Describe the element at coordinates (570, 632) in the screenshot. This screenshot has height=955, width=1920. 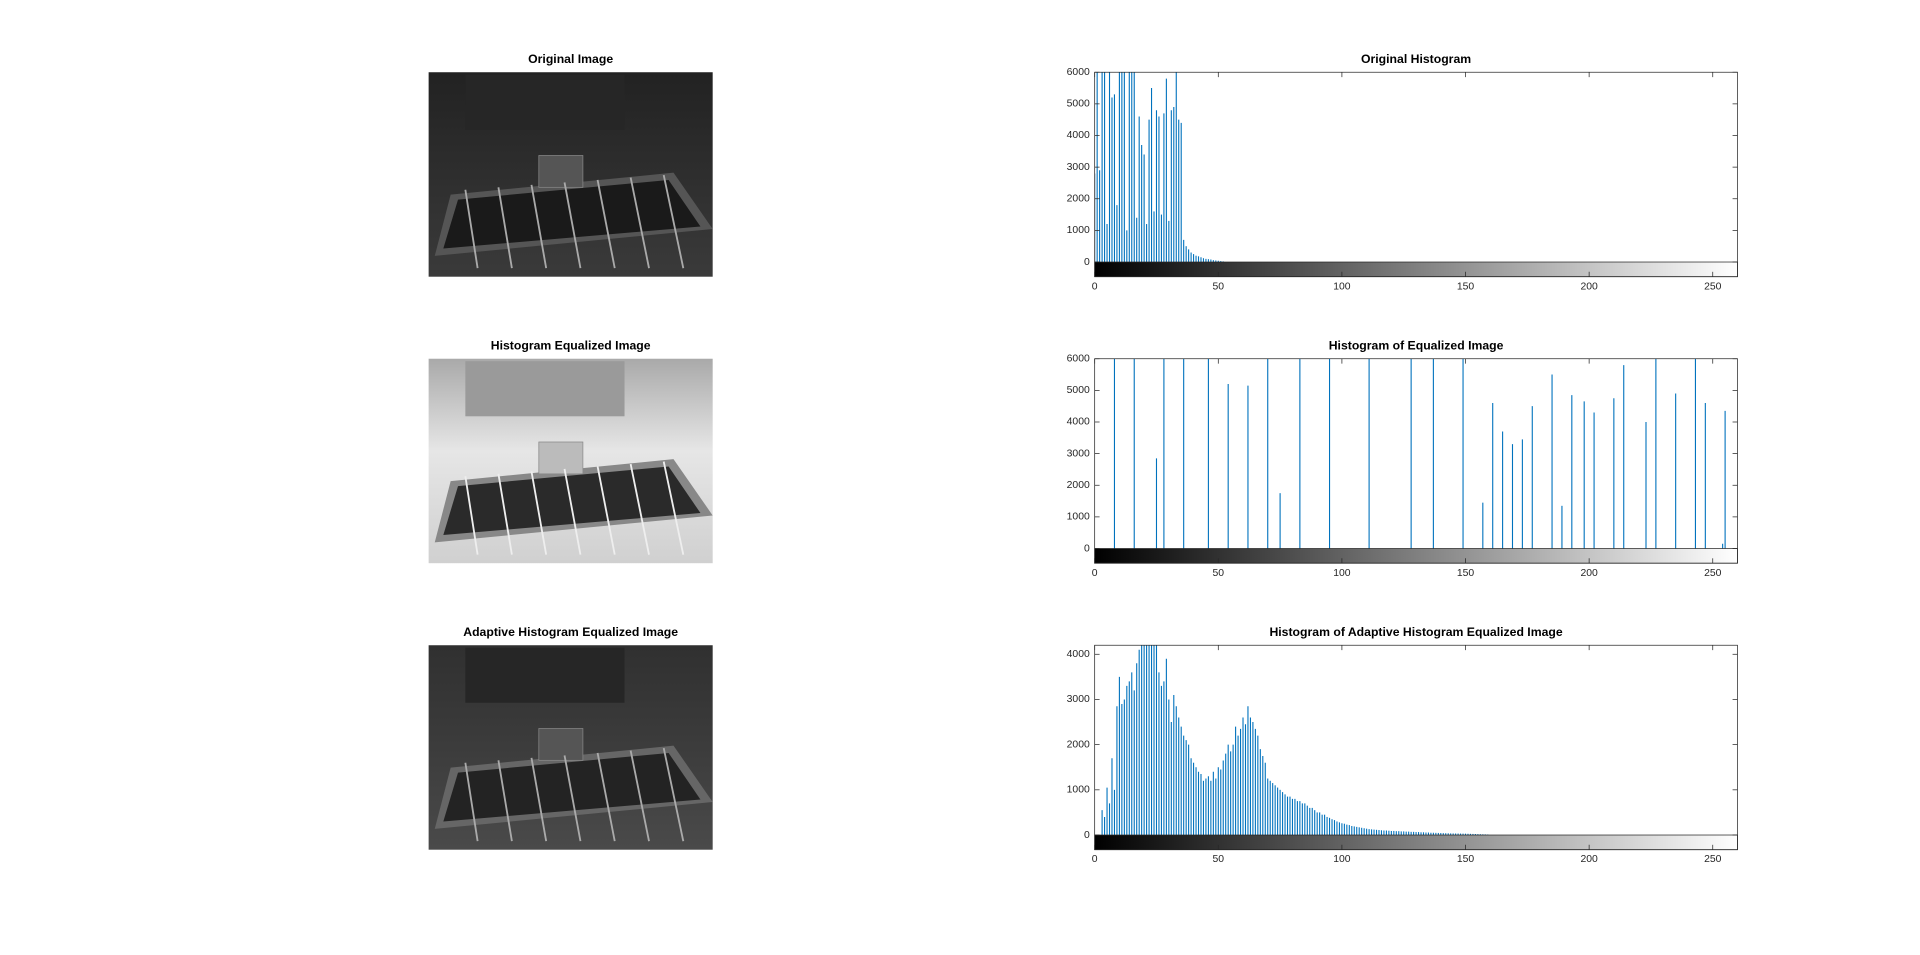
I see `image-title: Adaptive Histogram Equalized Image` at that location.